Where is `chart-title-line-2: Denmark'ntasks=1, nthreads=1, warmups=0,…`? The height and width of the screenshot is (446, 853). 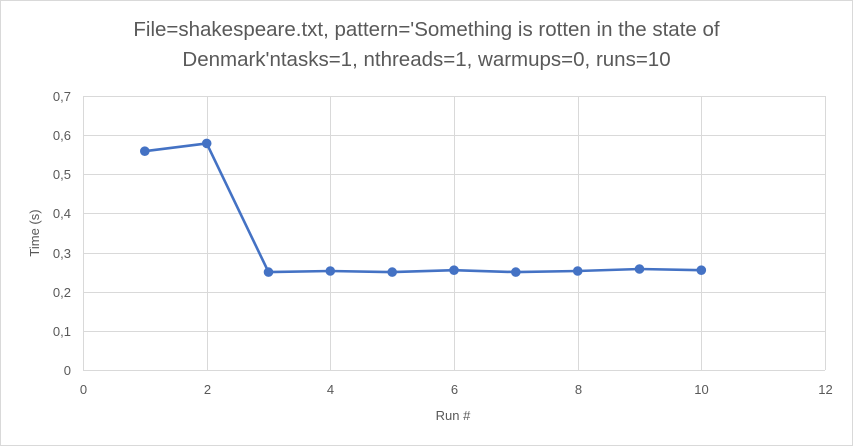
chart-title-line-2: Denmark'ntasks=1, nthreads=1, warmups=0,… is located at coordinates (426, 59).